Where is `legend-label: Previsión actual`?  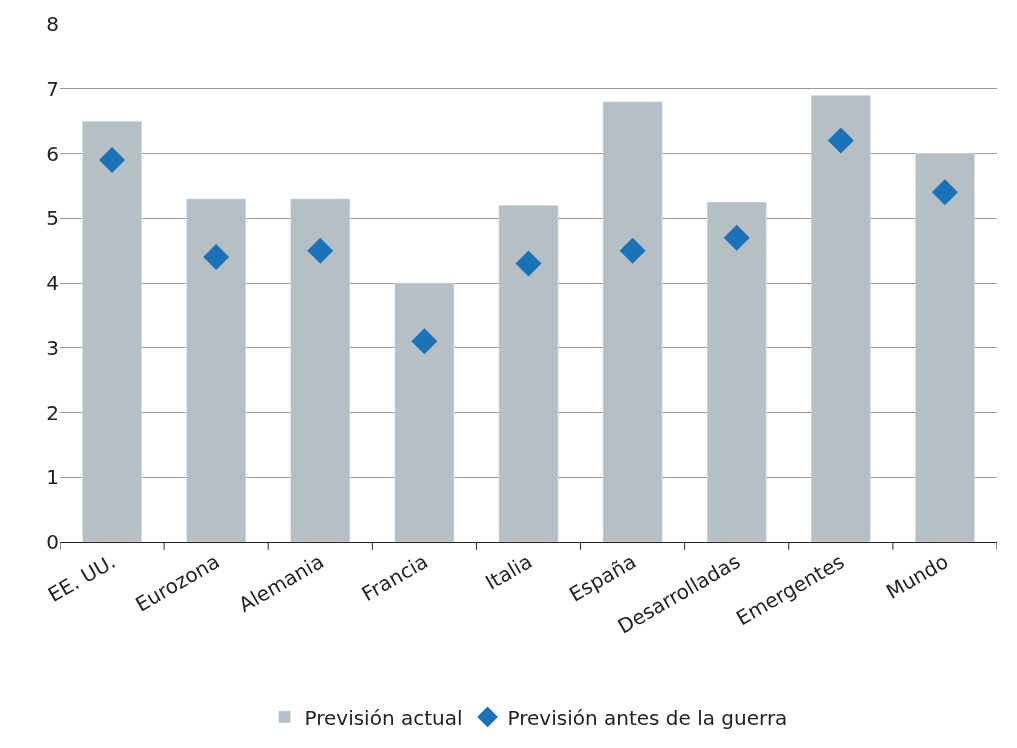
legend-label: Previsión actual is located at coordinates (383, 717).